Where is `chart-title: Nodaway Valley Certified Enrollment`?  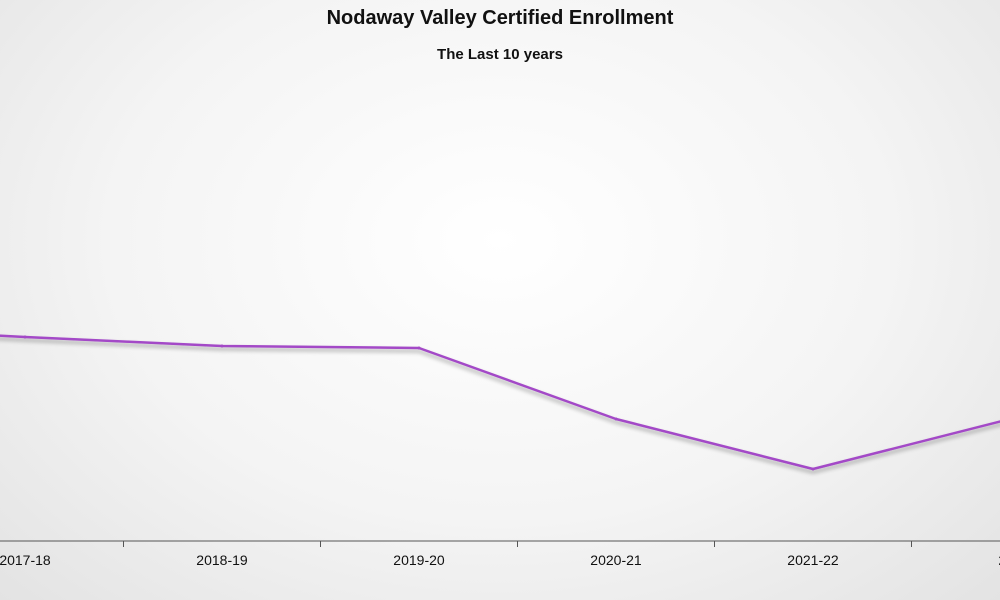
chart-title: Nodaway Valley Certified Enrollment is located at coordinates (500, 18).